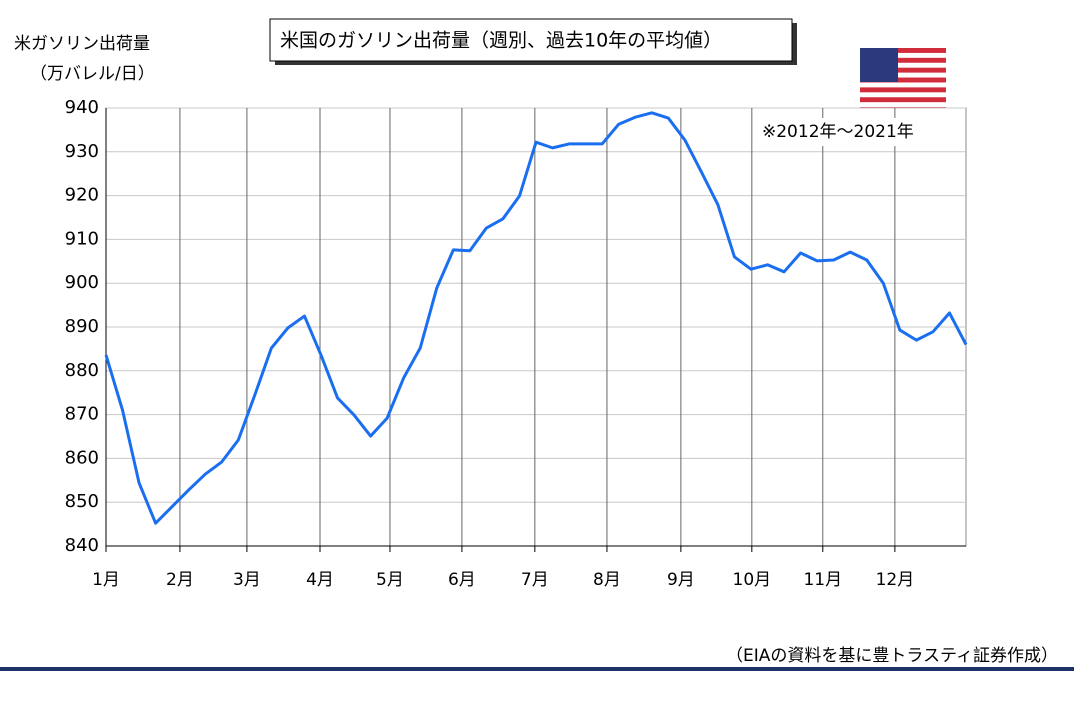 Image resolution: width=1074 pixels, height=711 pixels. I want to click on y-tick-label: 860, so click(82, 457).